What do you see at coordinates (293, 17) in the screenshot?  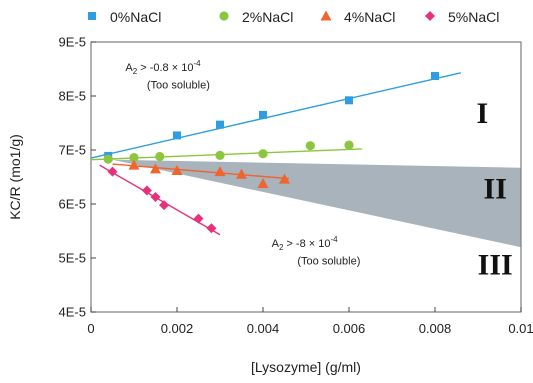 I see `legend: 0%NaCl 2%NaCl 4%NaCl 5%NaCl` at bounding box center [293, 17].